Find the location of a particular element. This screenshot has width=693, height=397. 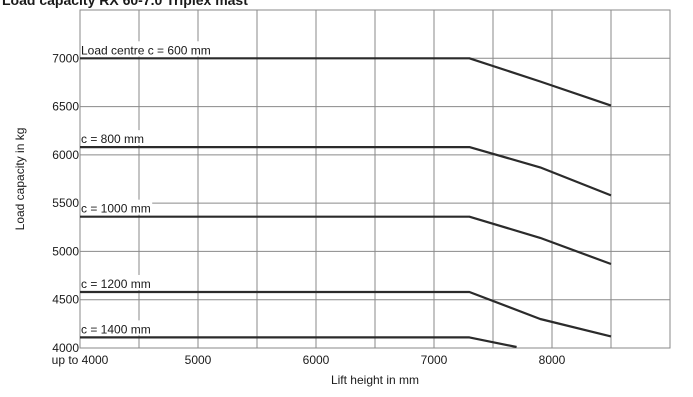

y-axis-label: Load capacity in kg is located at coordinates (20, 179).